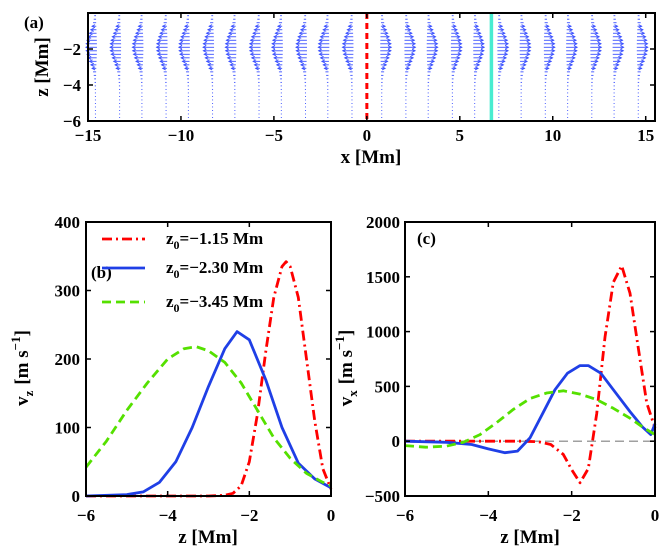 The image size is (665, 549). Describe the element at coordinates (274, 135) in the screenshot. I see `x-tick-label: −5` at that location.